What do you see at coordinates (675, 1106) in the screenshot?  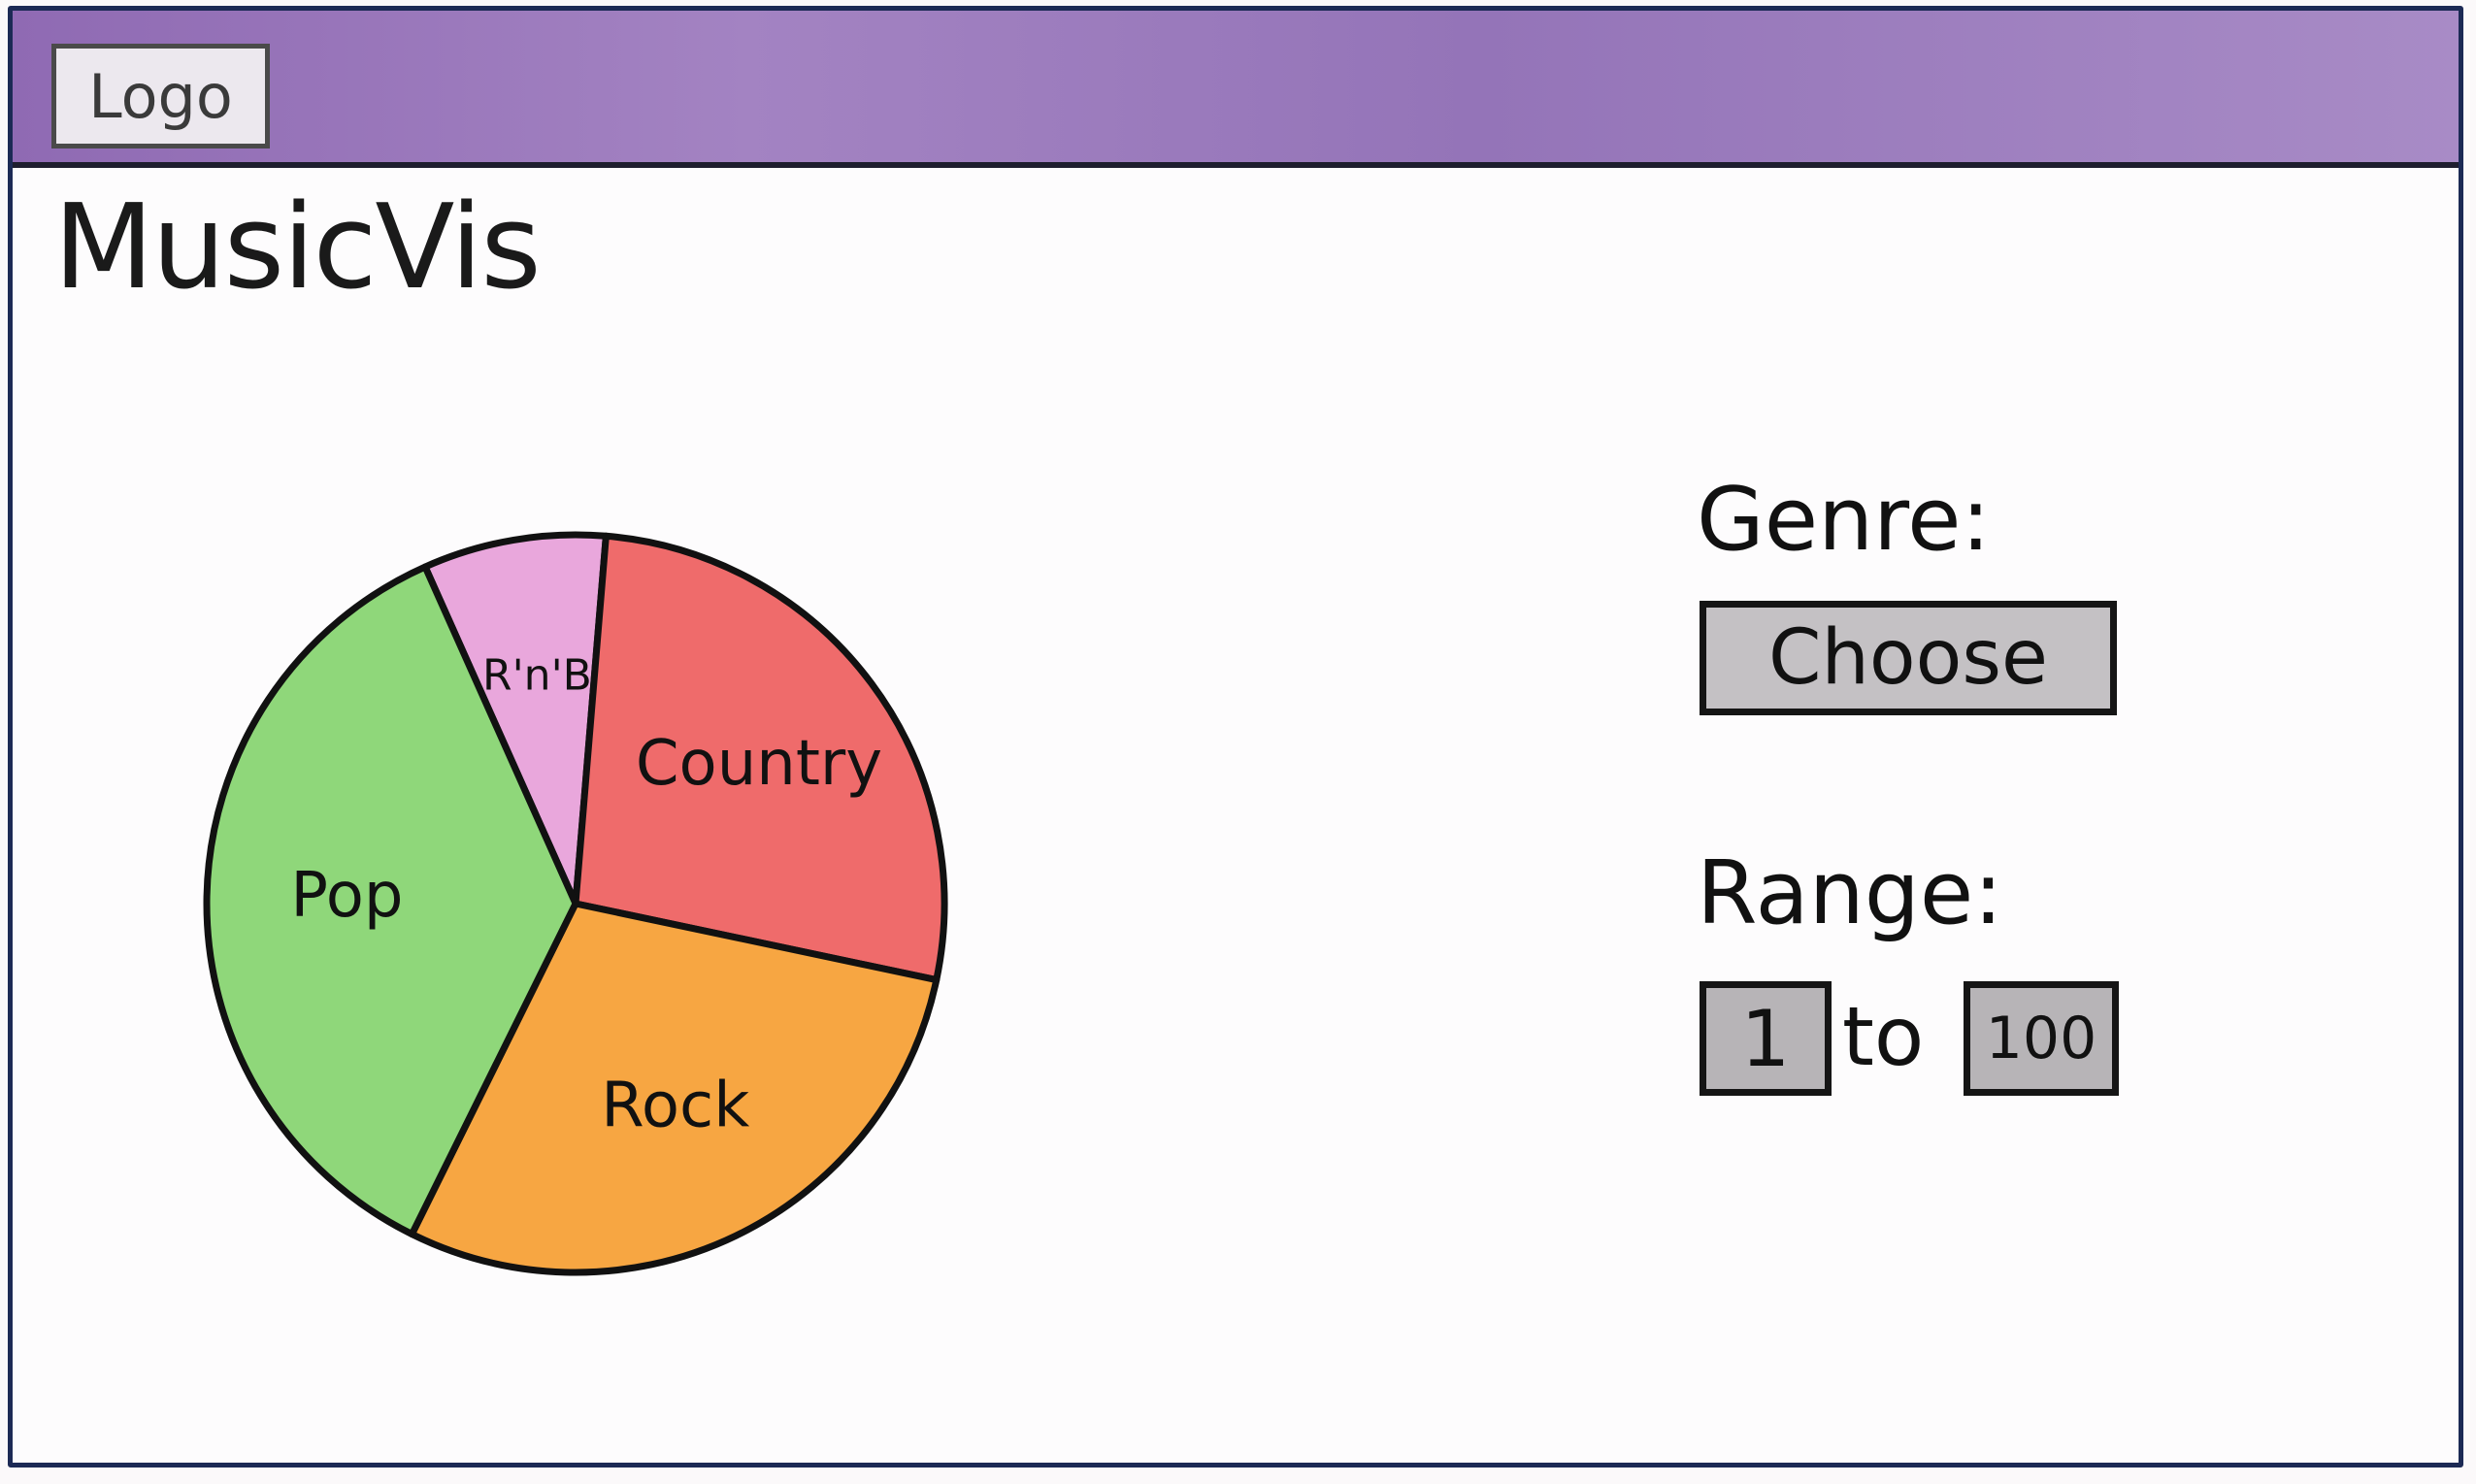 I see `pie-label-rock: Rock` at bounding box center [675, 1106].